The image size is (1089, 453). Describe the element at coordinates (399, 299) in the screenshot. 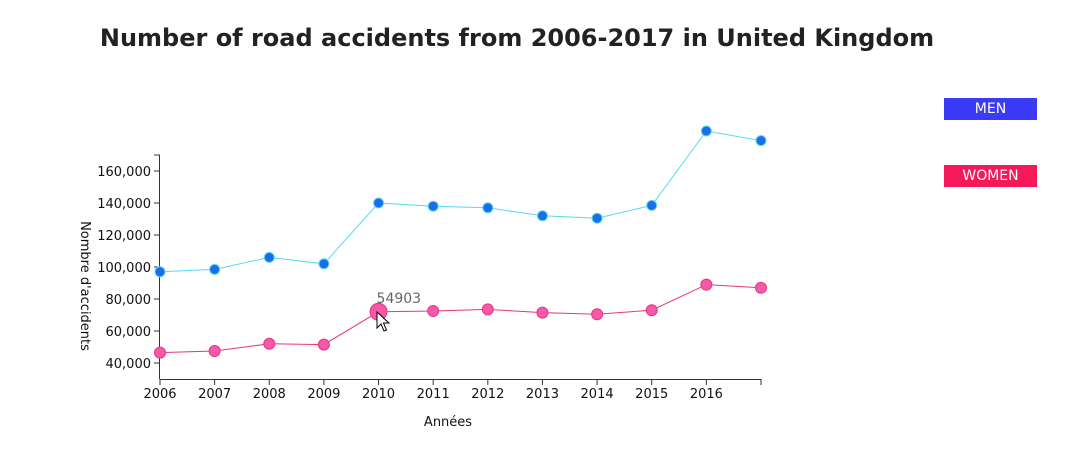

I see `hover-value-label: 54903` at that location.